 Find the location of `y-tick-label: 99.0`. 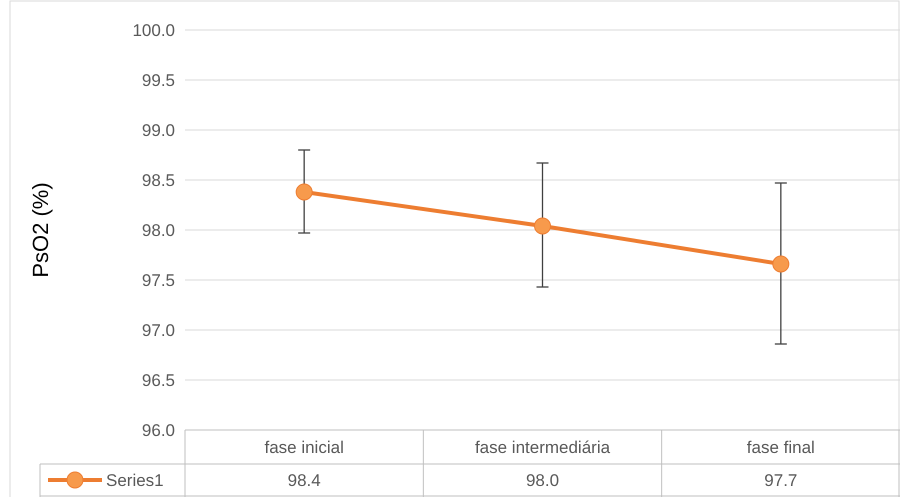

y-tick-label: 99.0 is located at coordinates (158, 130).